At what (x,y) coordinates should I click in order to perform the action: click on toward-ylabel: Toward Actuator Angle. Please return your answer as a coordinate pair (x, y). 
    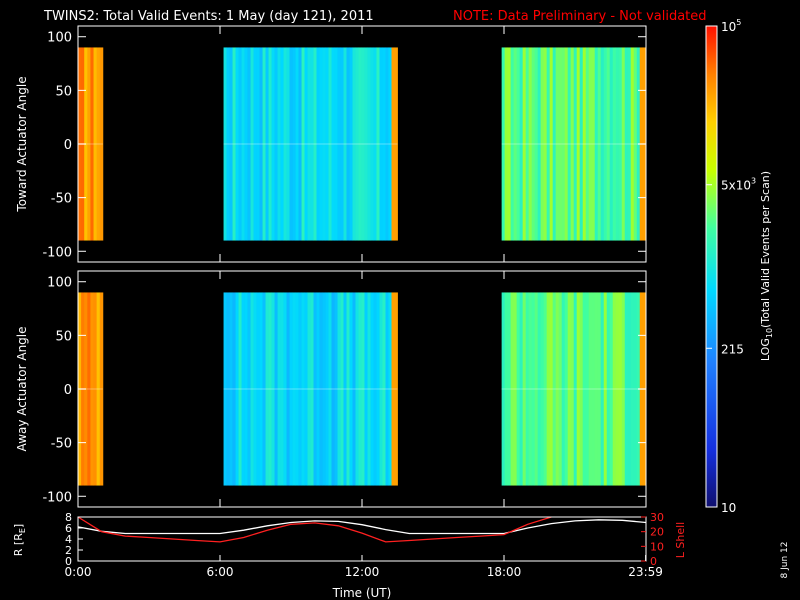
    Looking at the image, I should click on (22, 144).